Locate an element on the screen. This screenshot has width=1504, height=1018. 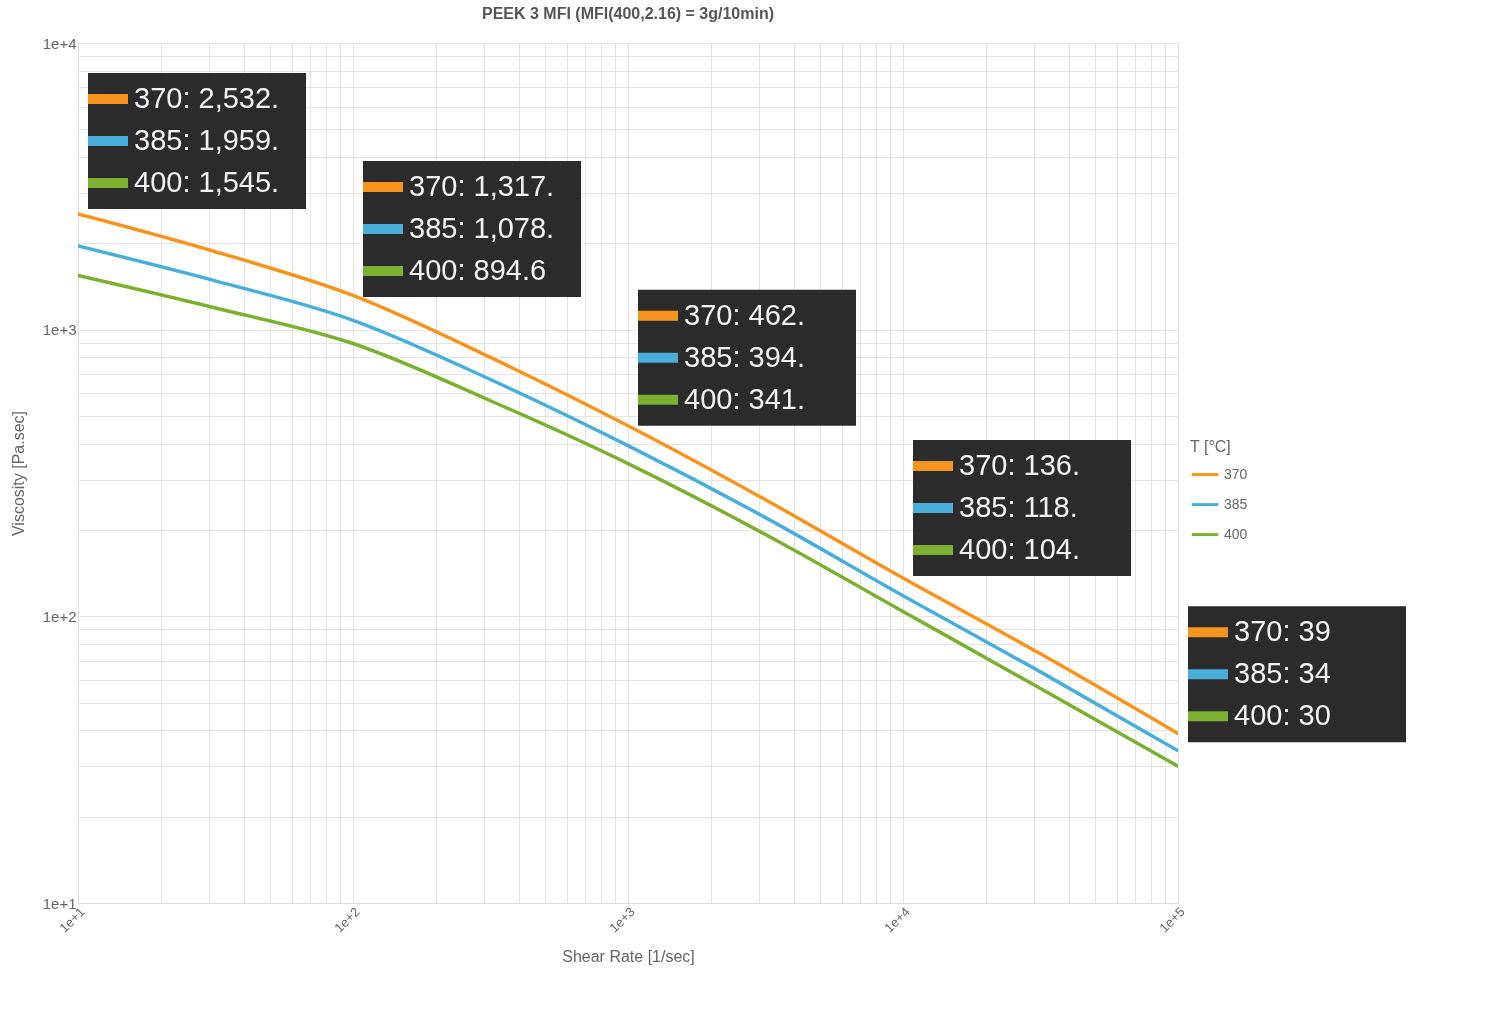
legend-label: 370 is located at coordinates (1236, 473).